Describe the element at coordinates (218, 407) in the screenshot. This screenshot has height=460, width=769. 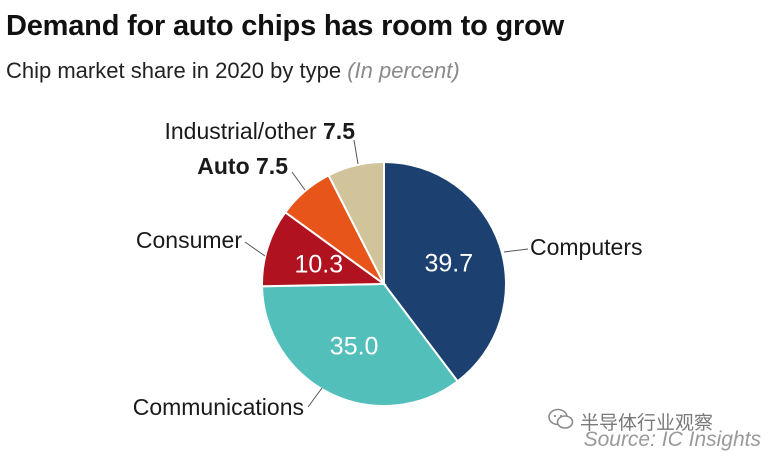
I see `slice-label-communications: Communications` at that location.